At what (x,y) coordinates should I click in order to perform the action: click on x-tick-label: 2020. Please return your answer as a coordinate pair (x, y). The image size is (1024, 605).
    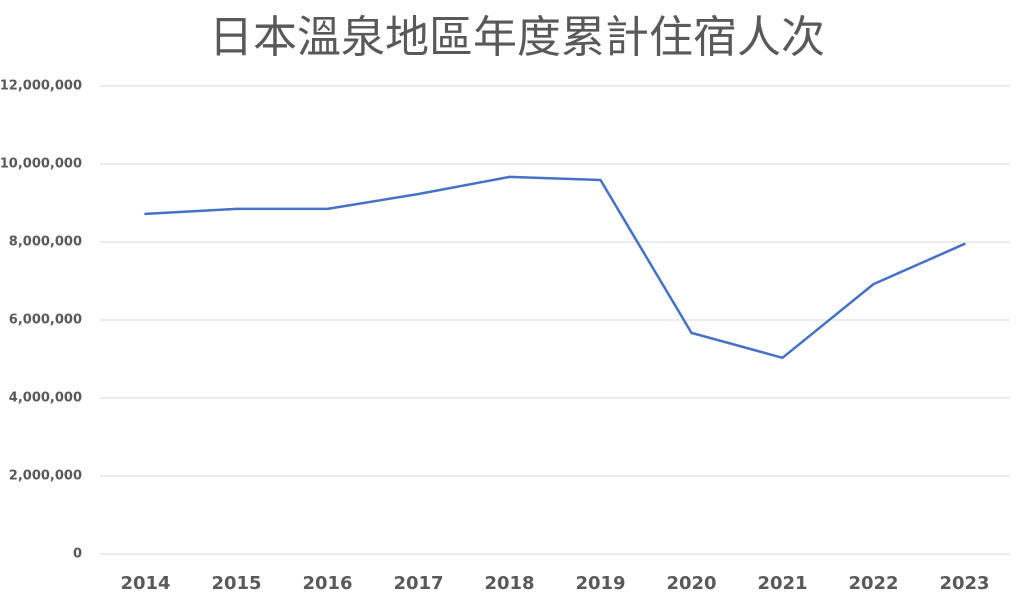
    Looking at the image, I should click on (691, 583).